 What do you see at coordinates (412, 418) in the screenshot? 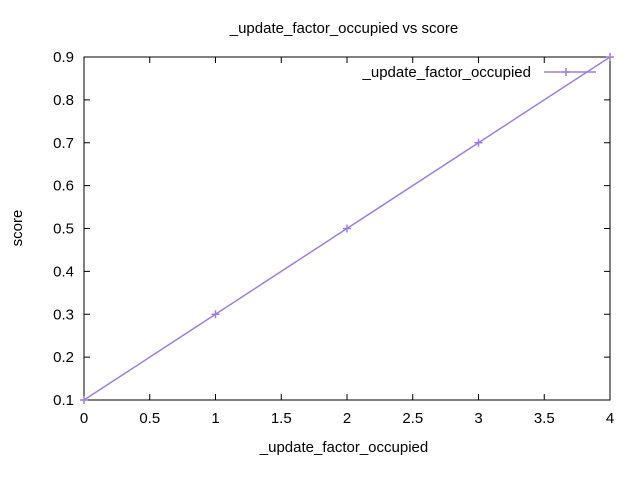
I see `x-tick-label: 2.5` at bounding box center [412, 418].